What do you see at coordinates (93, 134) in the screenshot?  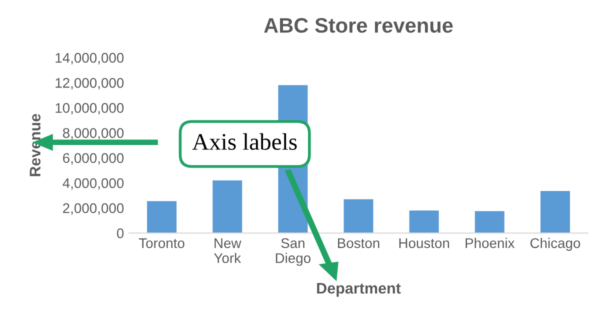 I see `y-tick-label: 8,000,000` at bounding box center [93, 134].